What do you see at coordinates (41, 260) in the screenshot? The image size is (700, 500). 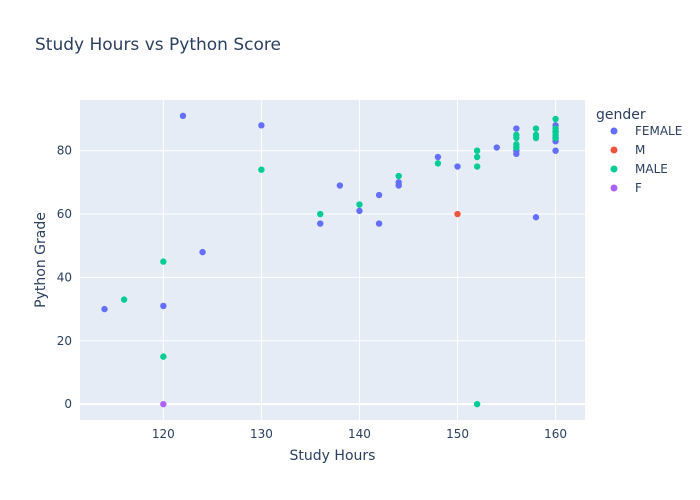 I see `y-axis-title: Python Grade` at bounding box center [41, 260].